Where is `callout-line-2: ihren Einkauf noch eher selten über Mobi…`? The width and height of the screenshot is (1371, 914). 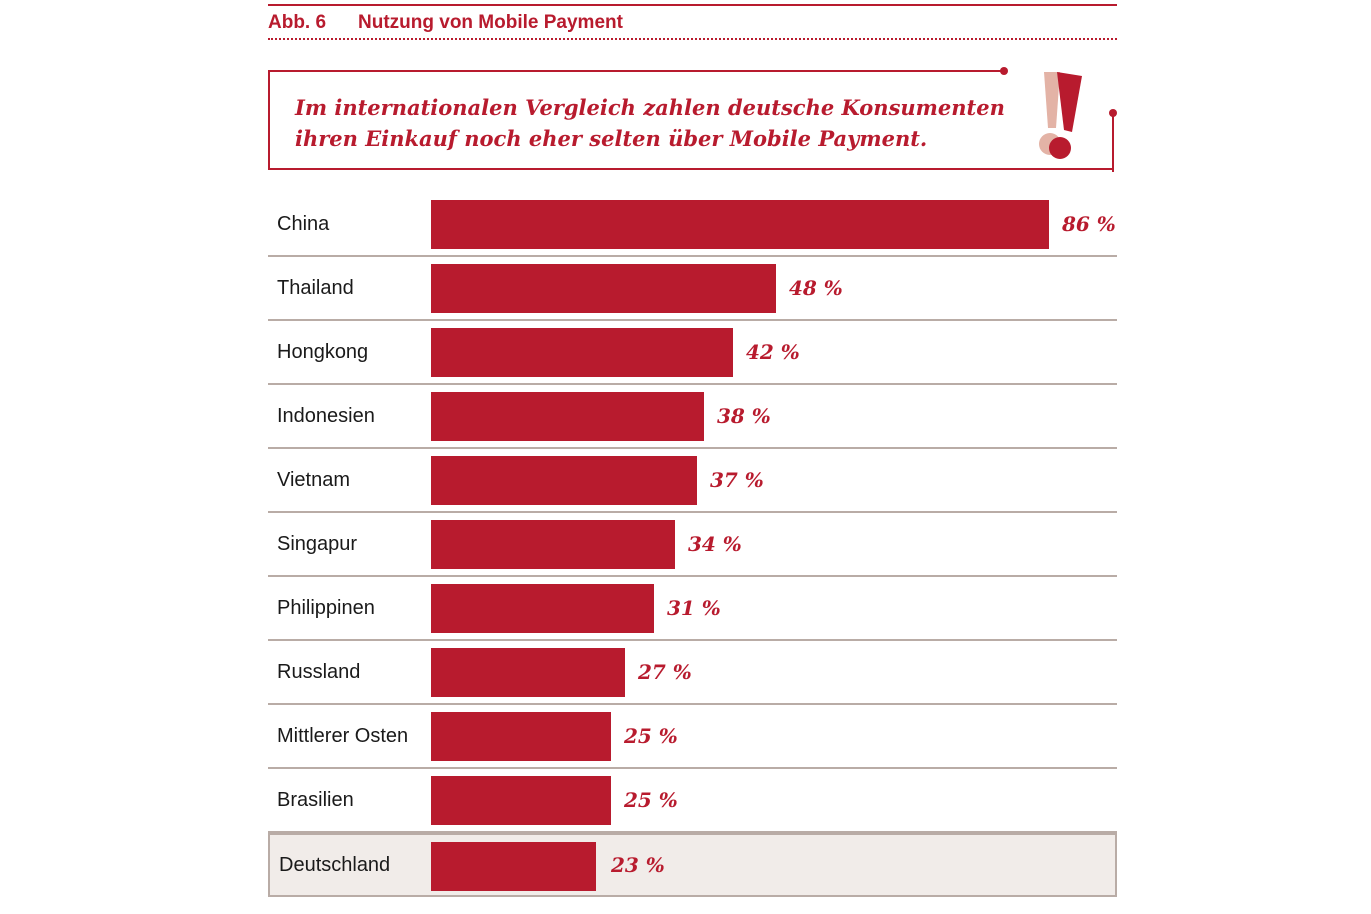
callout-line-2: ihren Einkauf noch eher selten über Mobi… is located at coordinates (611, 138).